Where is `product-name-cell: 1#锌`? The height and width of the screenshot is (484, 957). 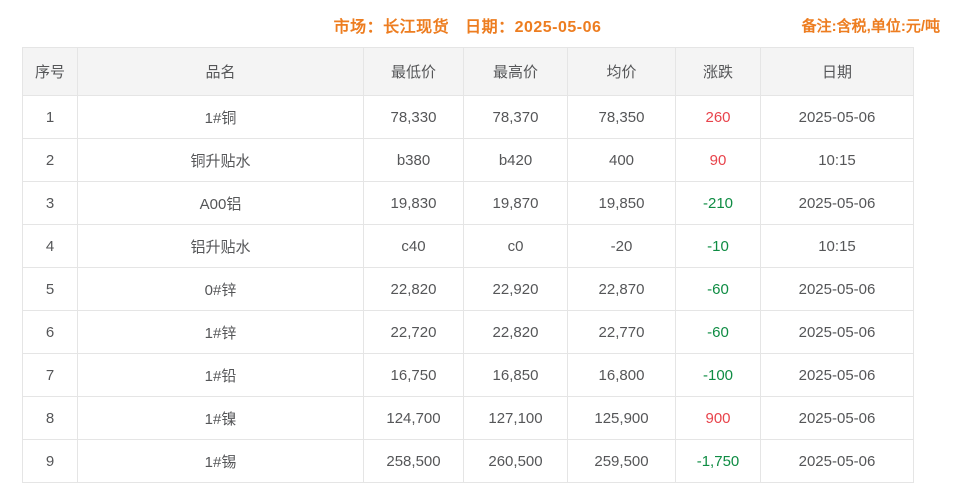 product-name-cell: 1#锌 is located at coordinates (220, 332).